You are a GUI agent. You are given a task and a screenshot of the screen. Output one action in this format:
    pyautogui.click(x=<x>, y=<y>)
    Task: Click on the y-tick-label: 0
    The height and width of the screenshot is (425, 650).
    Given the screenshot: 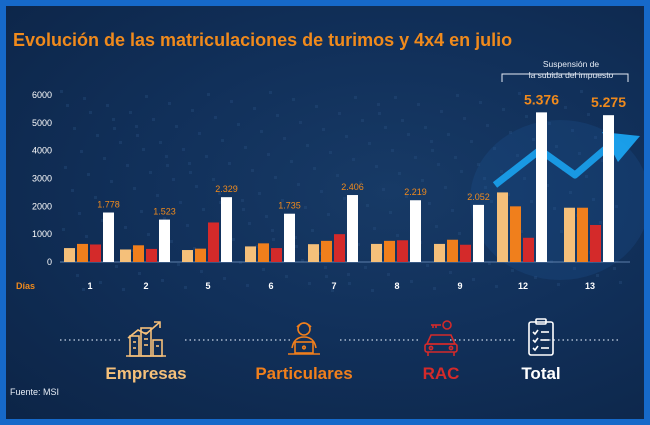 What is the action you would take?
    pyautogui.click(x=49, y=262)
    